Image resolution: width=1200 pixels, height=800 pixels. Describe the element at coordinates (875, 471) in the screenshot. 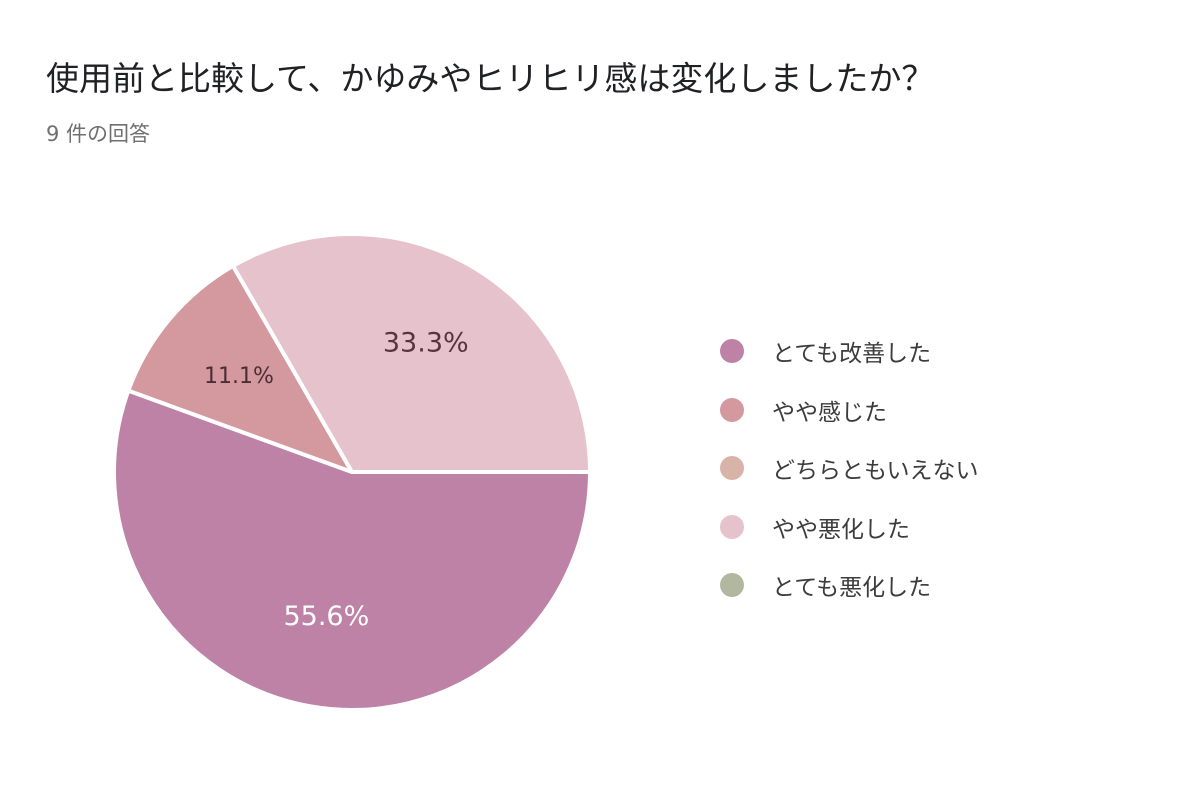

I see `legend-label: どちらともいえない` at that location.